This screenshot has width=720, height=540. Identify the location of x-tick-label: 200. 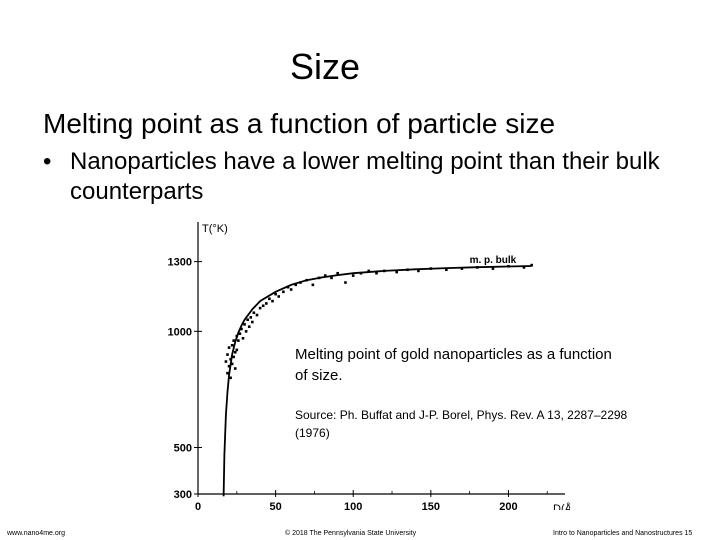
(508, 505).